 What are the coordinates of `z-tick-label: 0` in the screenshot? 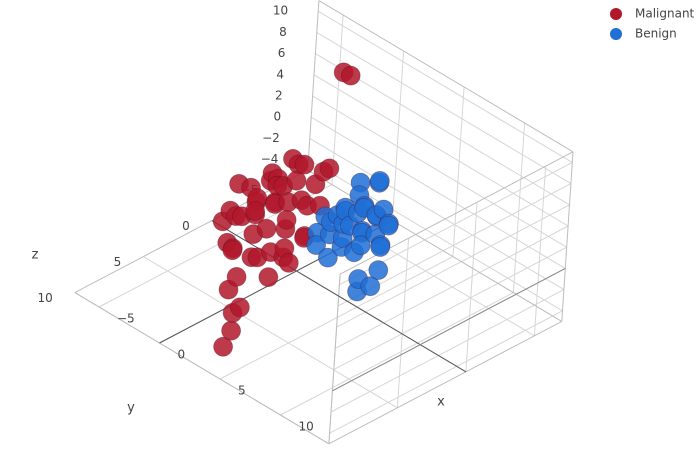 It's located at (278, 117).